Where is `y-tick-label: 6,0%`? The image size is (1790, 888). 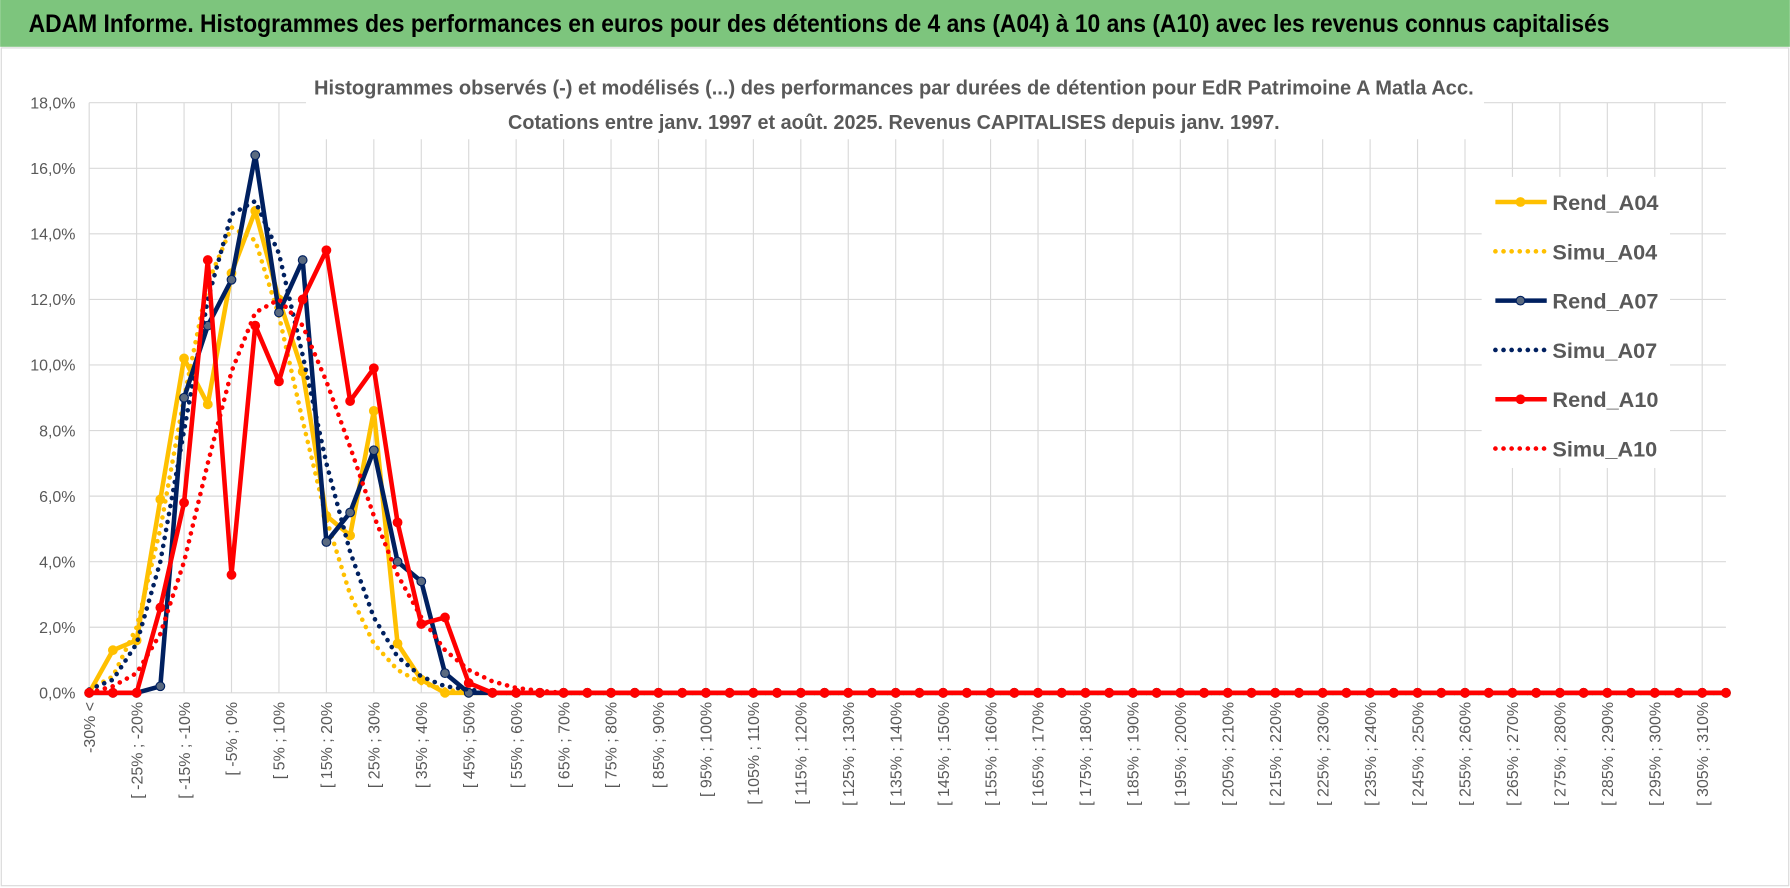 y-tick-label: 6,0% is located at coordinates (57, 497).